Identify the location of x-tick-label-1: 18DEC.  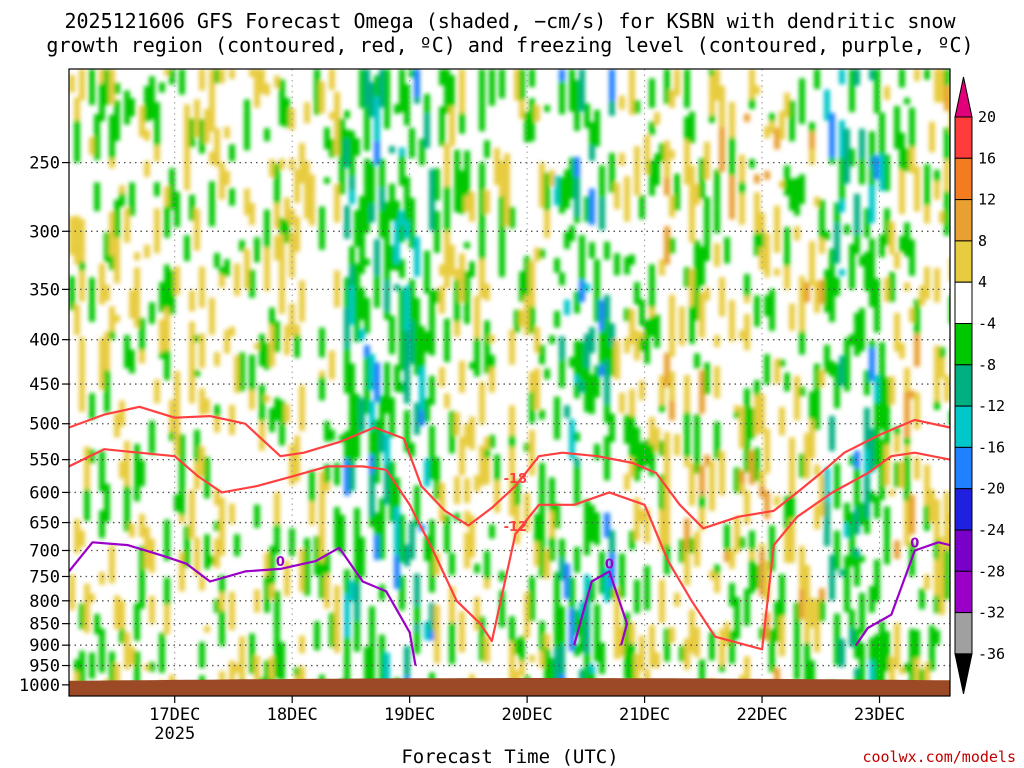
(292, 715).